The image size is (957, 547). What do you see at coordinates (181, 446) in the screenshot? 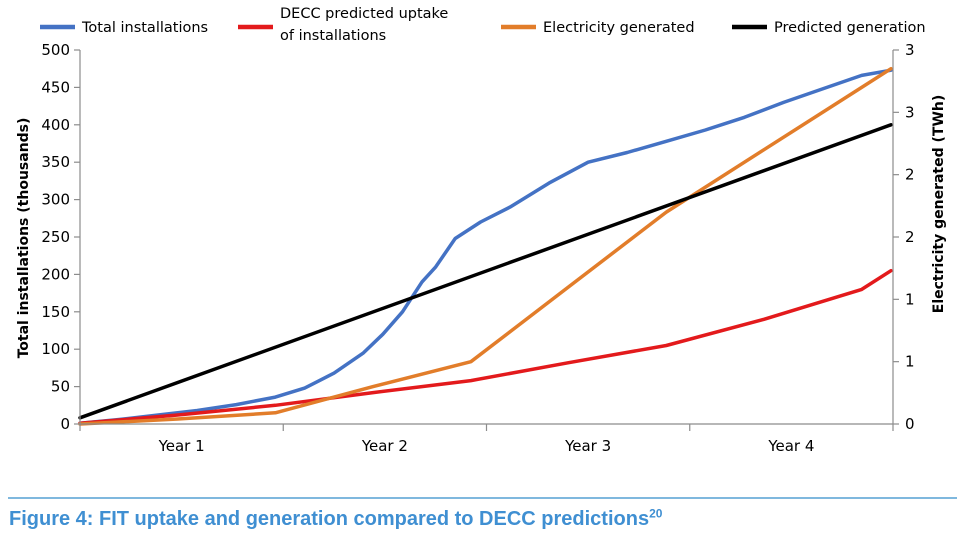
I see `x-tick-label: Year 1` at bounding box center [181, 446].